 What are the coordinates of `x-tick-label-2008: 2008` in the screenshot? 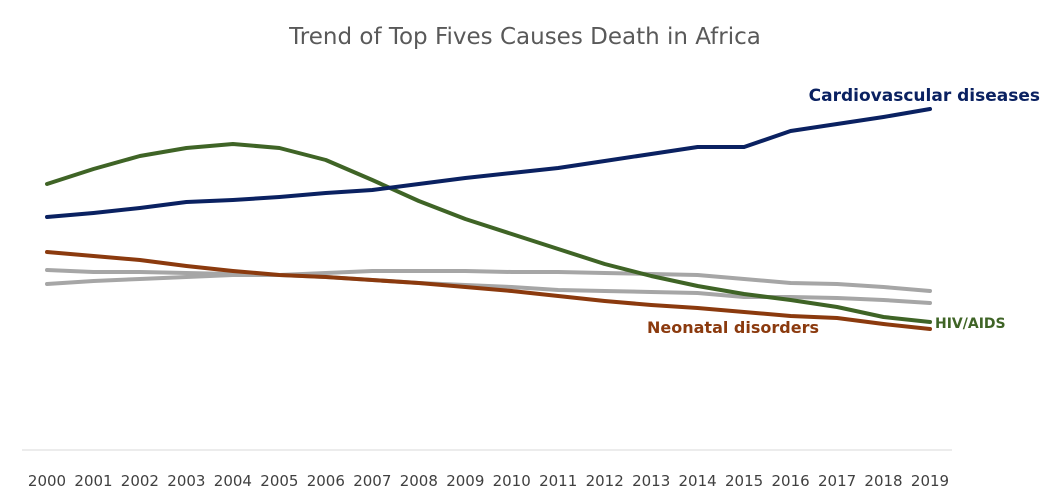 It's located at (419, 481).